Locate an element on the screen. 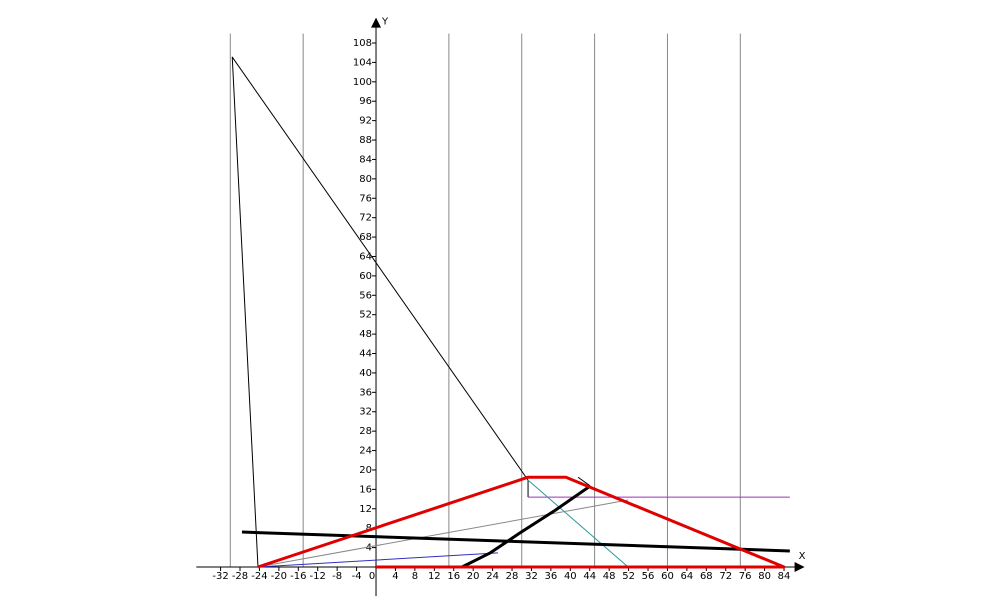 This screenshot has width=1000, height=600. y-tick-label: 56 is located at coordinates (365, 295).